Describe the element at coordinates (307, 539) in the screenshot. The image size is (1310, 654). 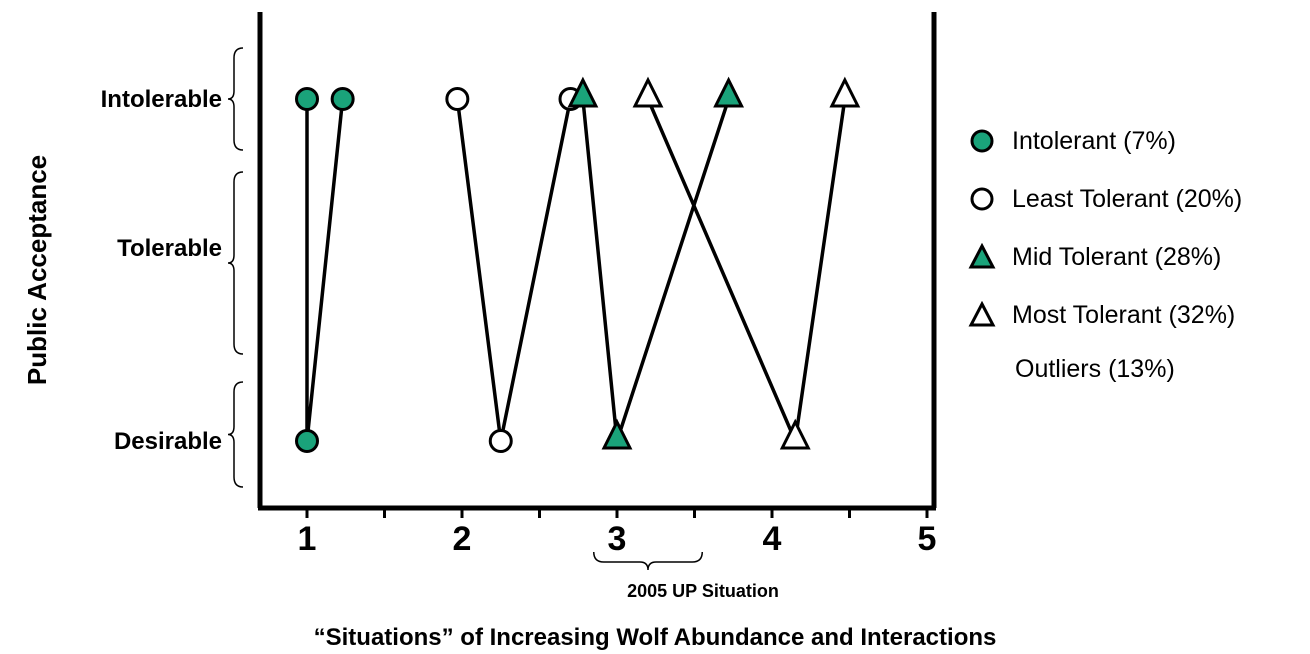
I see `x-tick-label: 1` at that location.